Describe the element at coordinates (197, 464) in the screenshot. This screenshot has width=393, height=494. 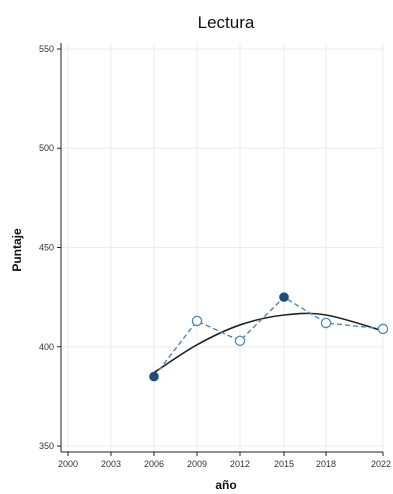
I see `x-tick-label: 2009` at that location.